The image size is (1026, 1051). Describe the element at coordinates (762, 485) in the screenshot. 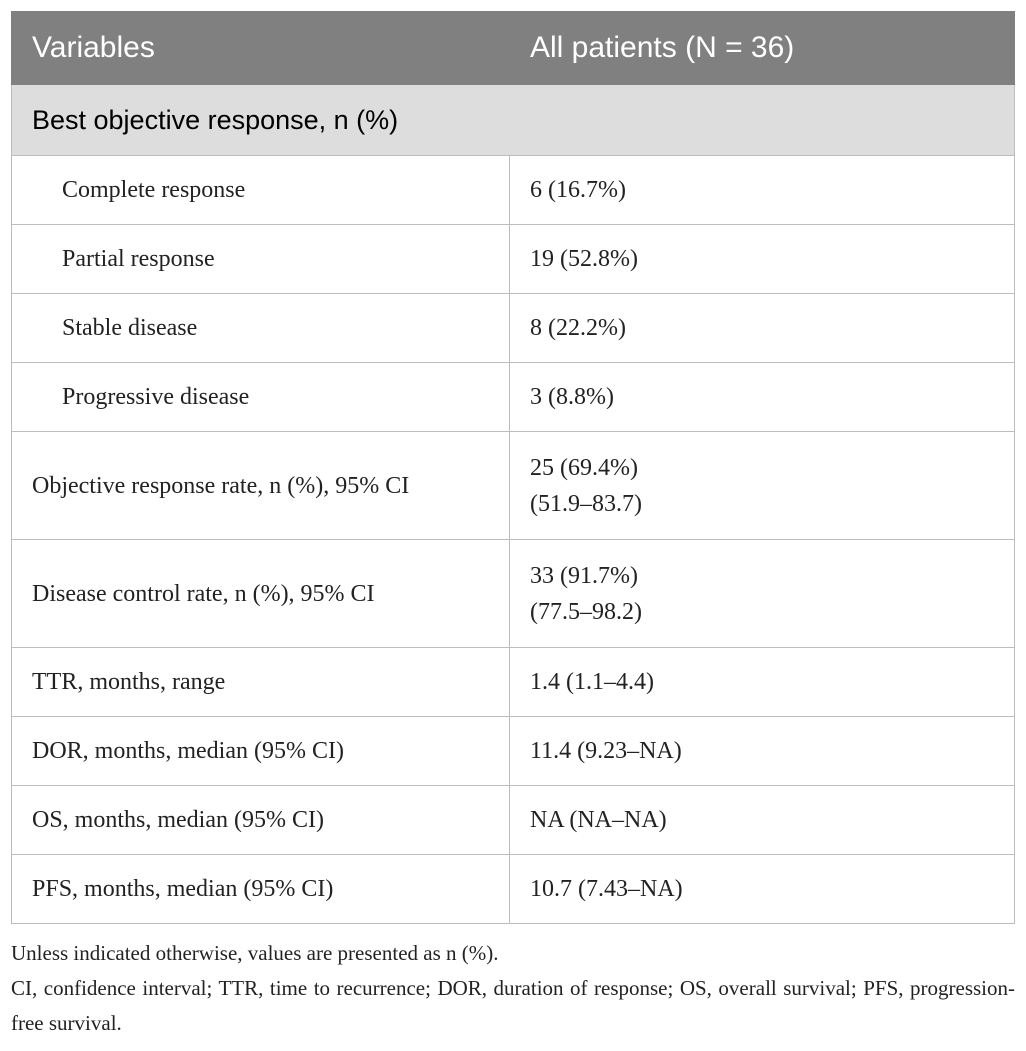

I see `row-value: 25 (69.4%) (51.9–83.7)` at that location.